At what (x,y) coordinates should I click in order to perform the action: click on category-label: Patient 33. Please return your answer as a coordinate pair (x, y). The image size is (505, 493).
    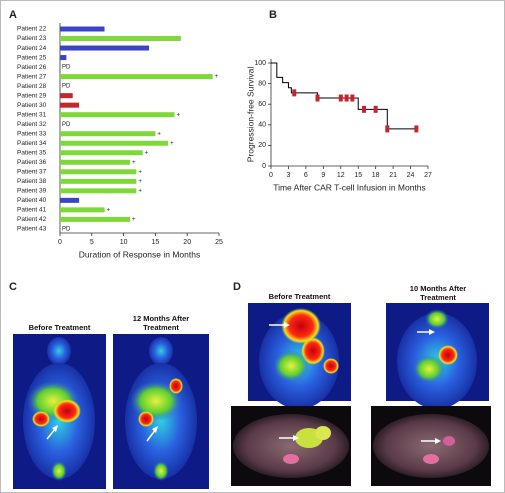
    Looking at the image, I should click on (32, 133).